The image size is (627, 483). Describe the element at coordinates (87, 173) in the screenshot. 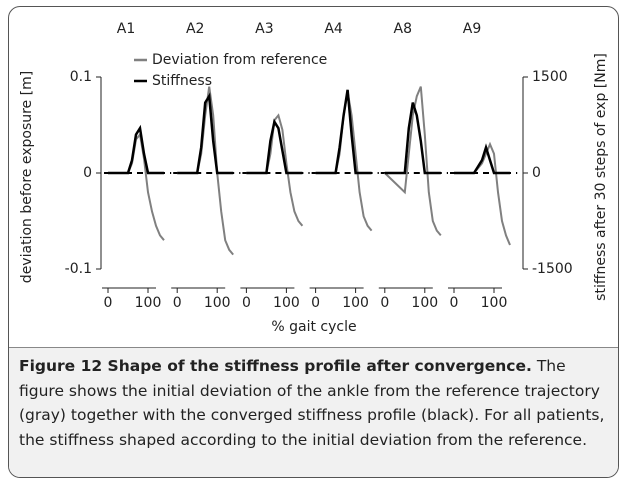

I see `y-tick-label: 0` at that location.